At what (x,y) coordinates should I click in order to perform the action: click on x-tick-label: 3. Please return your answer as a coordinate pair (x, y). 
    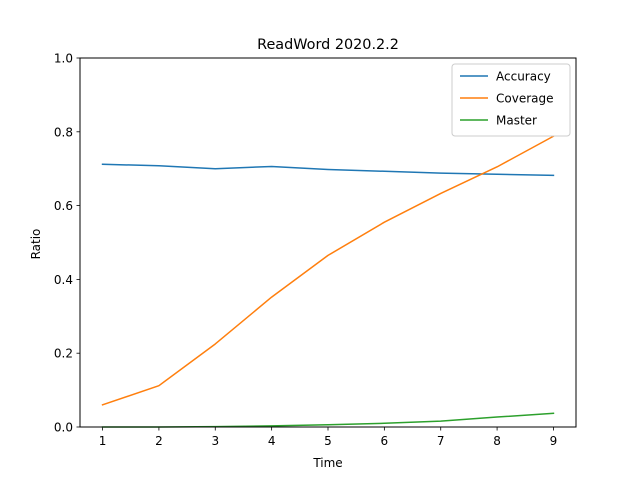
    Looking at the image, I should click on (215, 441).